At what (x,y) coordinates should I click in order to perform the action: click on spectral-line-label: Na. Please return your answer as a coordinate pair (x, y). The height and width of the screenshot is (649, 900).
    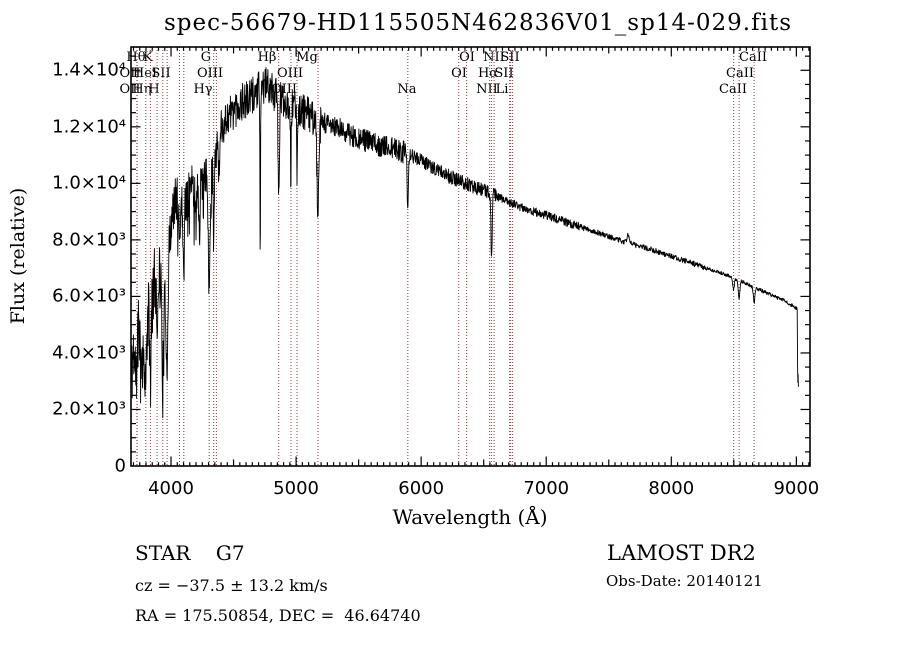
    Looking at the image, I should click on (407, 89).